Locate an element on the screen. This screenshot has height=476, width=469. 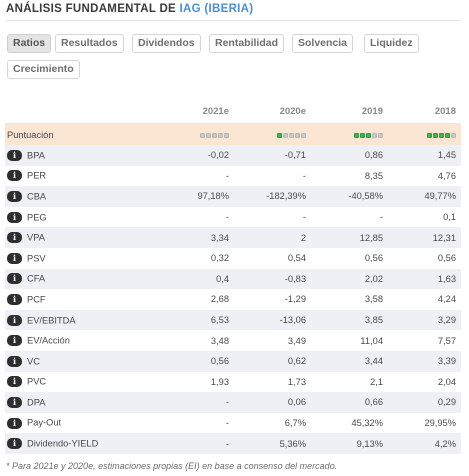
row-label: CFA is located at coordinates (36, 278).